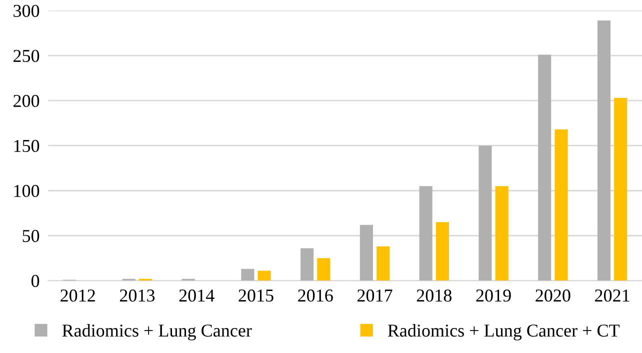  What do you see at coordinates (27, 191) in the screenshot?
I see `y-tick-label: 100` at bounding box center [27, 191].